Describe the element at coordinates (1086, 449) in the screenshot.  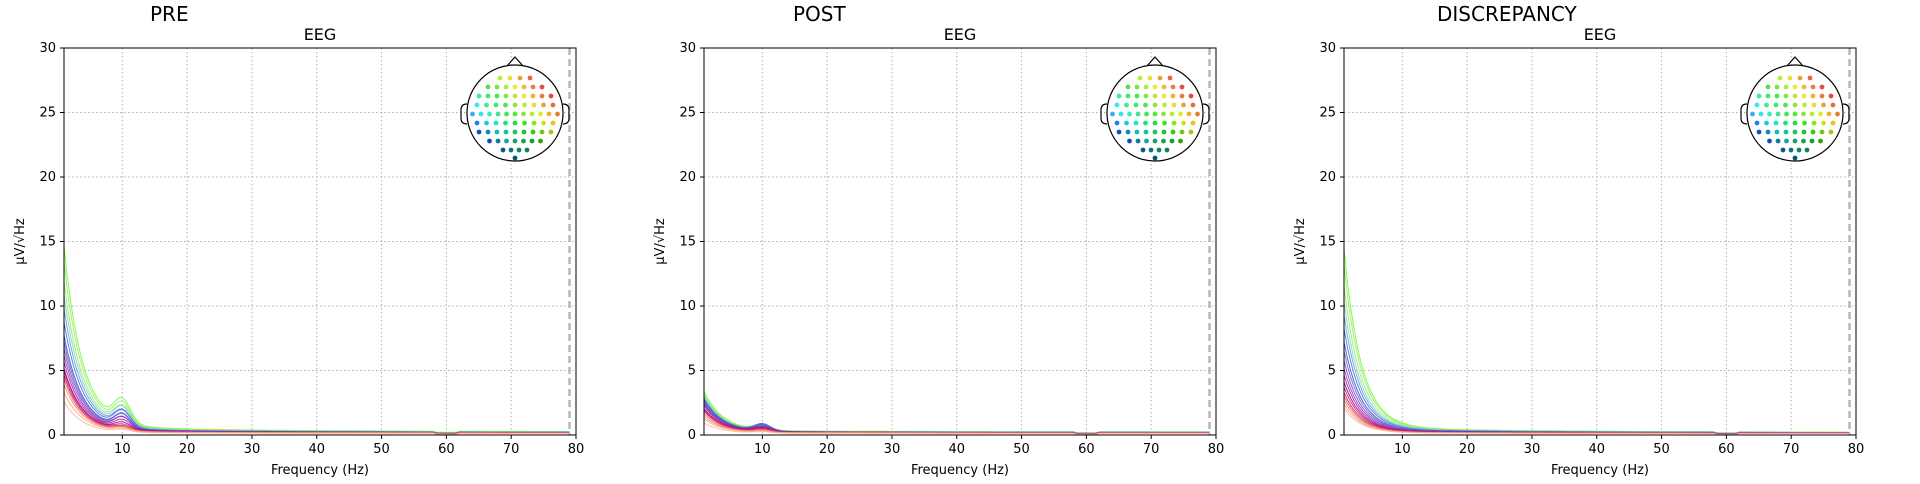
I see `x-tick-label: 60` at that location.